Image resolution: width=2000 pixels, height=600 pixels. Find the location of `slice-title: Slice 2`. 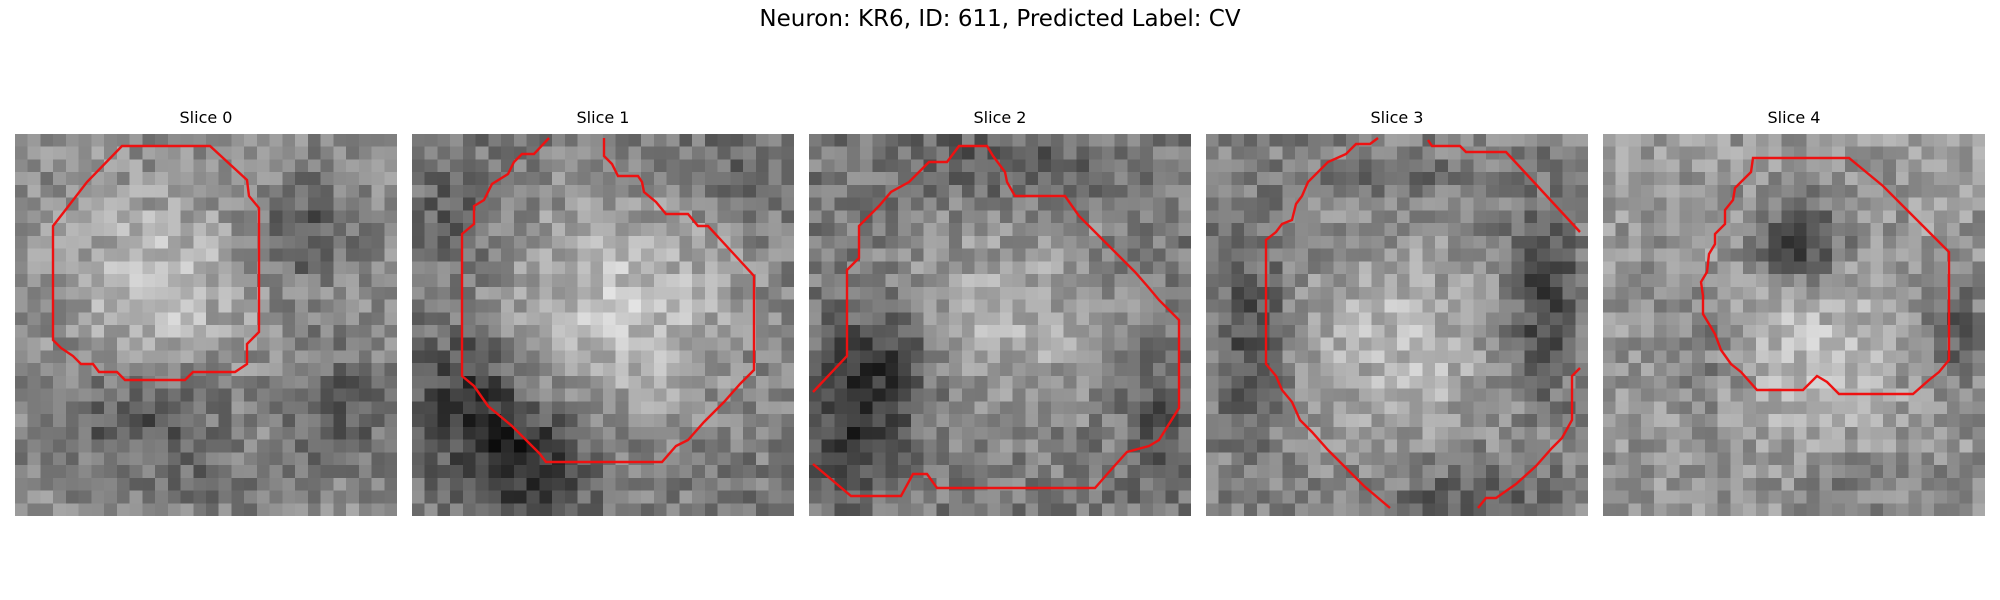

slice-title: Slice 2 is located at coordinates (1000, 117).